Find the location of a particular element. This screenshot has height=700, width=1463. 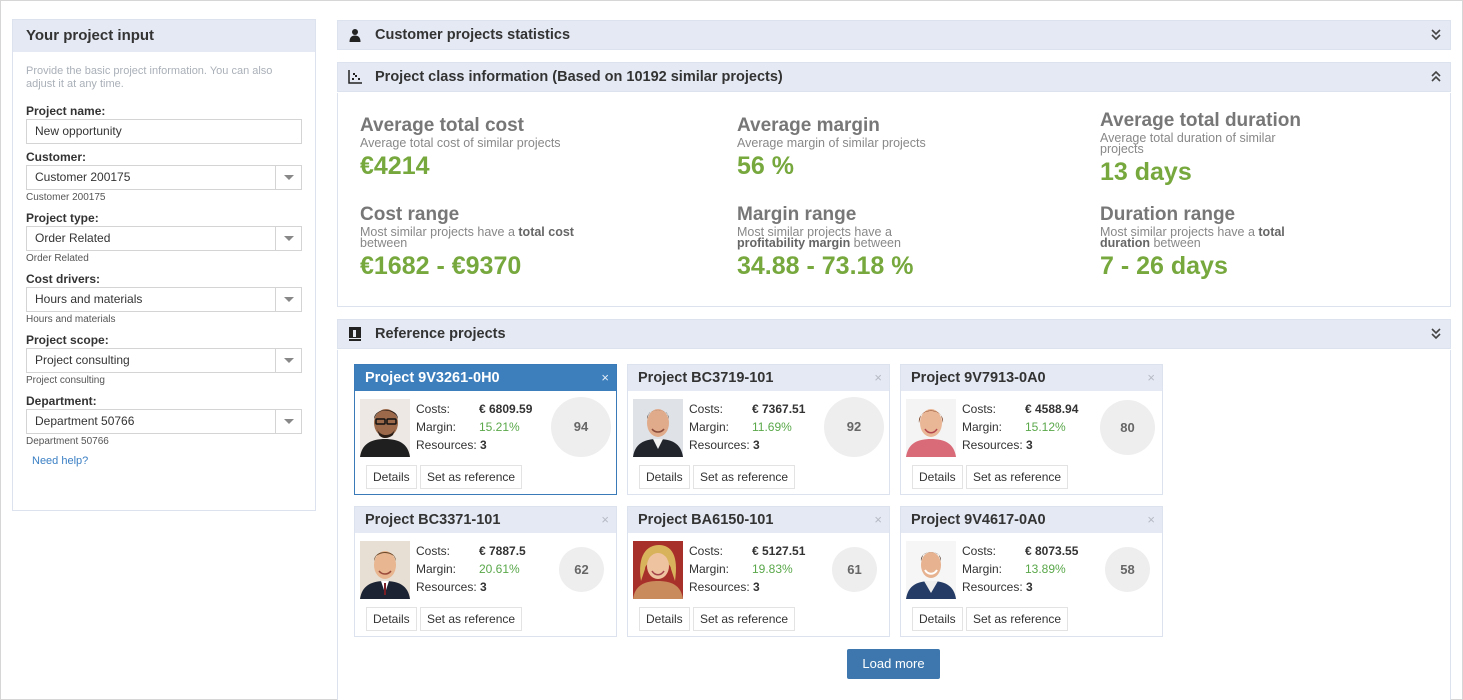

stat-value: €4214 is located at coordinates (395, 166).